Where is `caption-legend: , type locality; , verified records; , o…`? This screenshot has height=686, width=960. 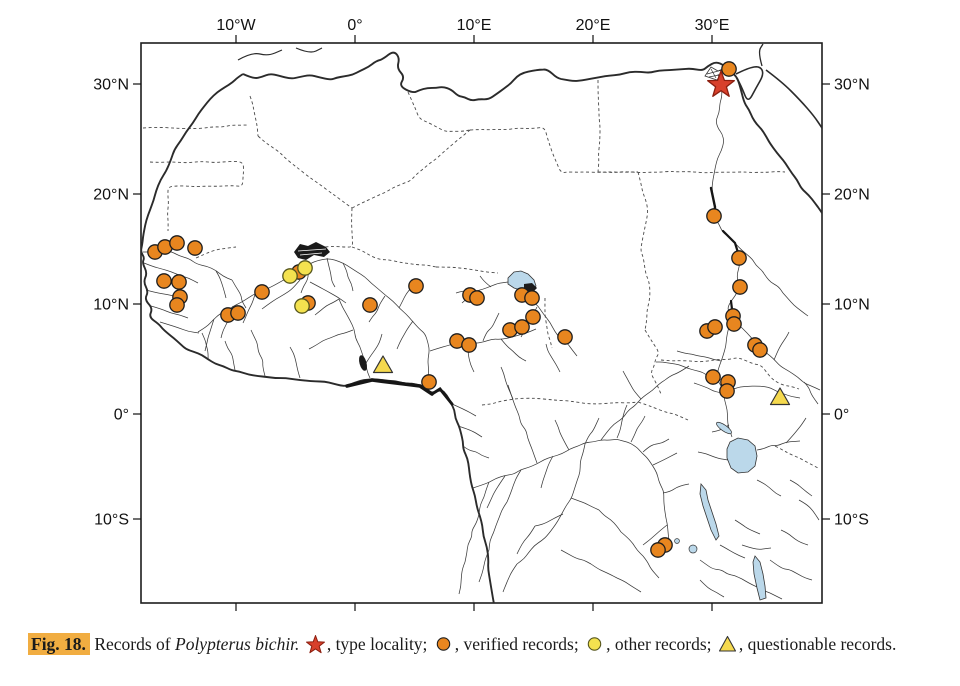
caption-legend: , type locality; , verified records; , o… is located at coordinates (600, 644).